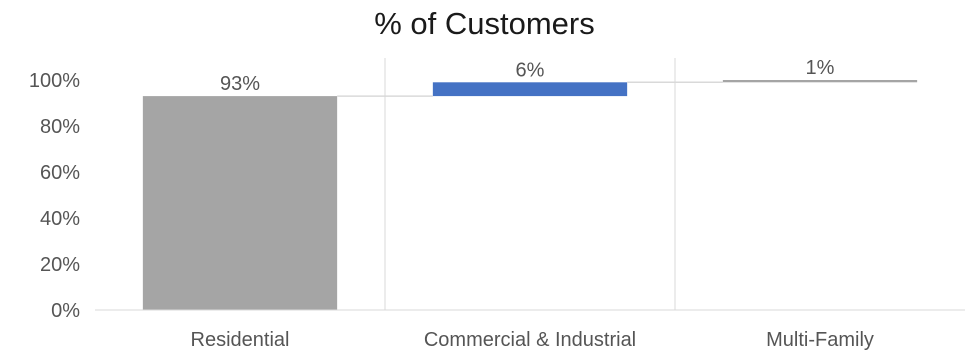 Image resolution: width=969 pixels, height=354 pixels. What do you see at coordinates (65, 311) in the screenshot?
I see `y-tick-label: 0%` at bounding box center [65, 311].